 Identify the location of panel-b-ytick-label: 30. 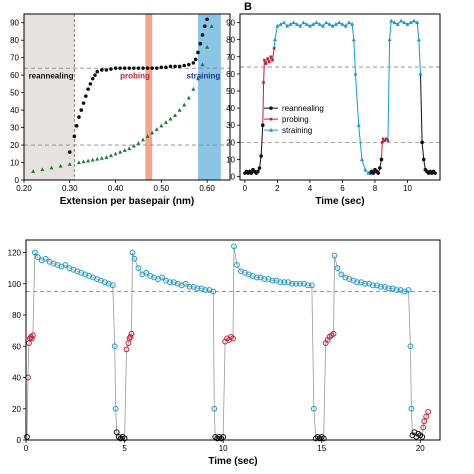
(230, 125).